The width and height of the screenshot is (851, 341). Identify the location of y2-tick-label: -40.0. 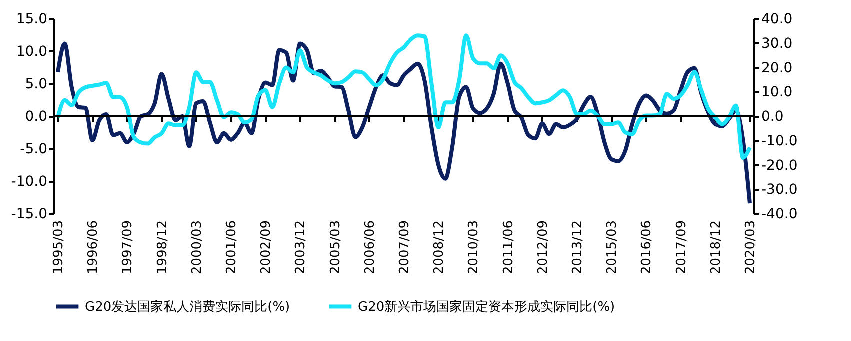
(780, 214).